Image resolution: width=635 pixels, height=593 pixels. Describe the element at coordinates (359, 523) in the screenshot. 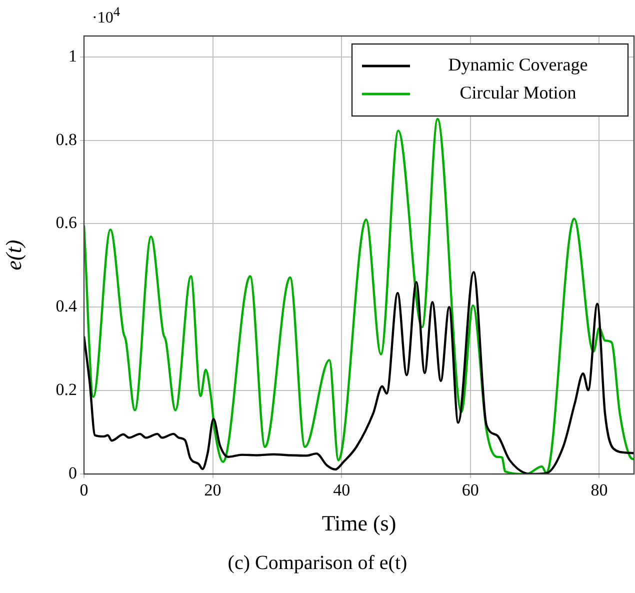

I see `x-axis-title: Time (s)` at that location.